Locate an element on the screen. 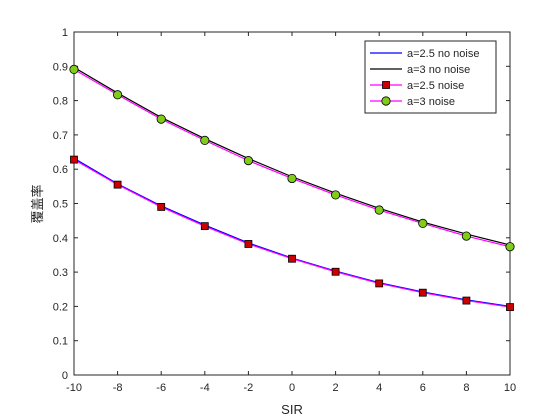  x-tick-label: 6 is located at coordinates (423, 388).